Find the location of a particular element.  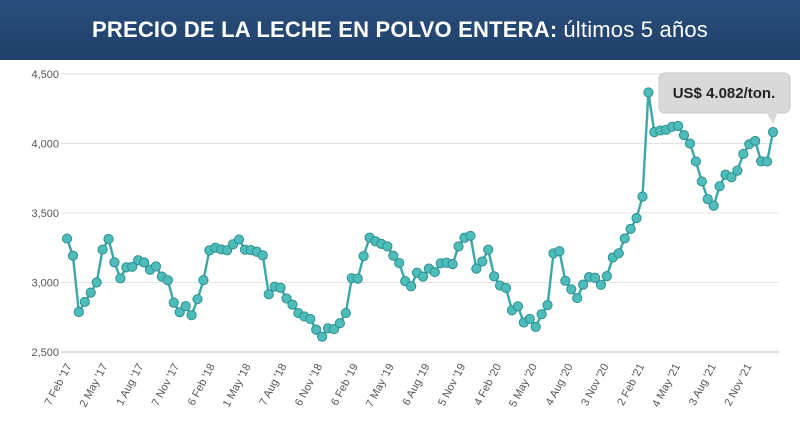

x-tick-label: 6 Aug '19 is located at coordinates (417, 385).